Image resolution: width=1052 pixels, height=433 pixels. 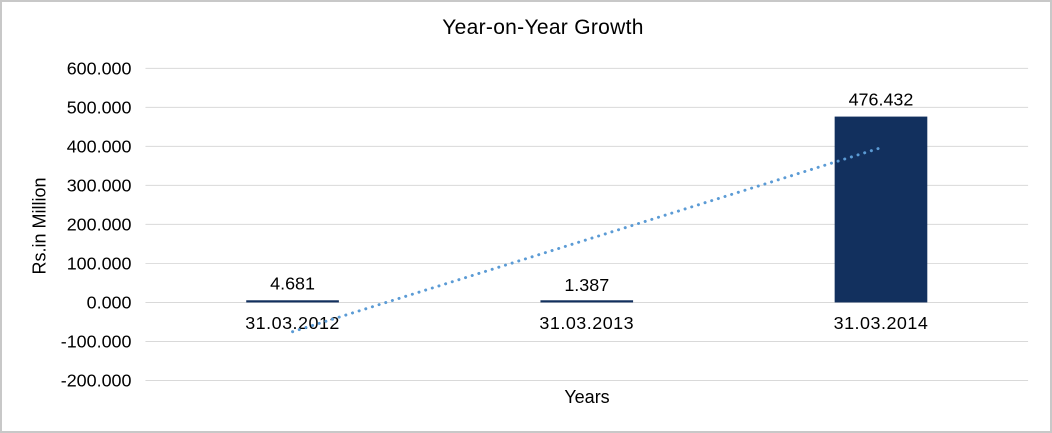 What do you see at coordinates (292, 284) in the screenshot?
I see `bar-data-label: 4.681` at bounding box center [292, 284].